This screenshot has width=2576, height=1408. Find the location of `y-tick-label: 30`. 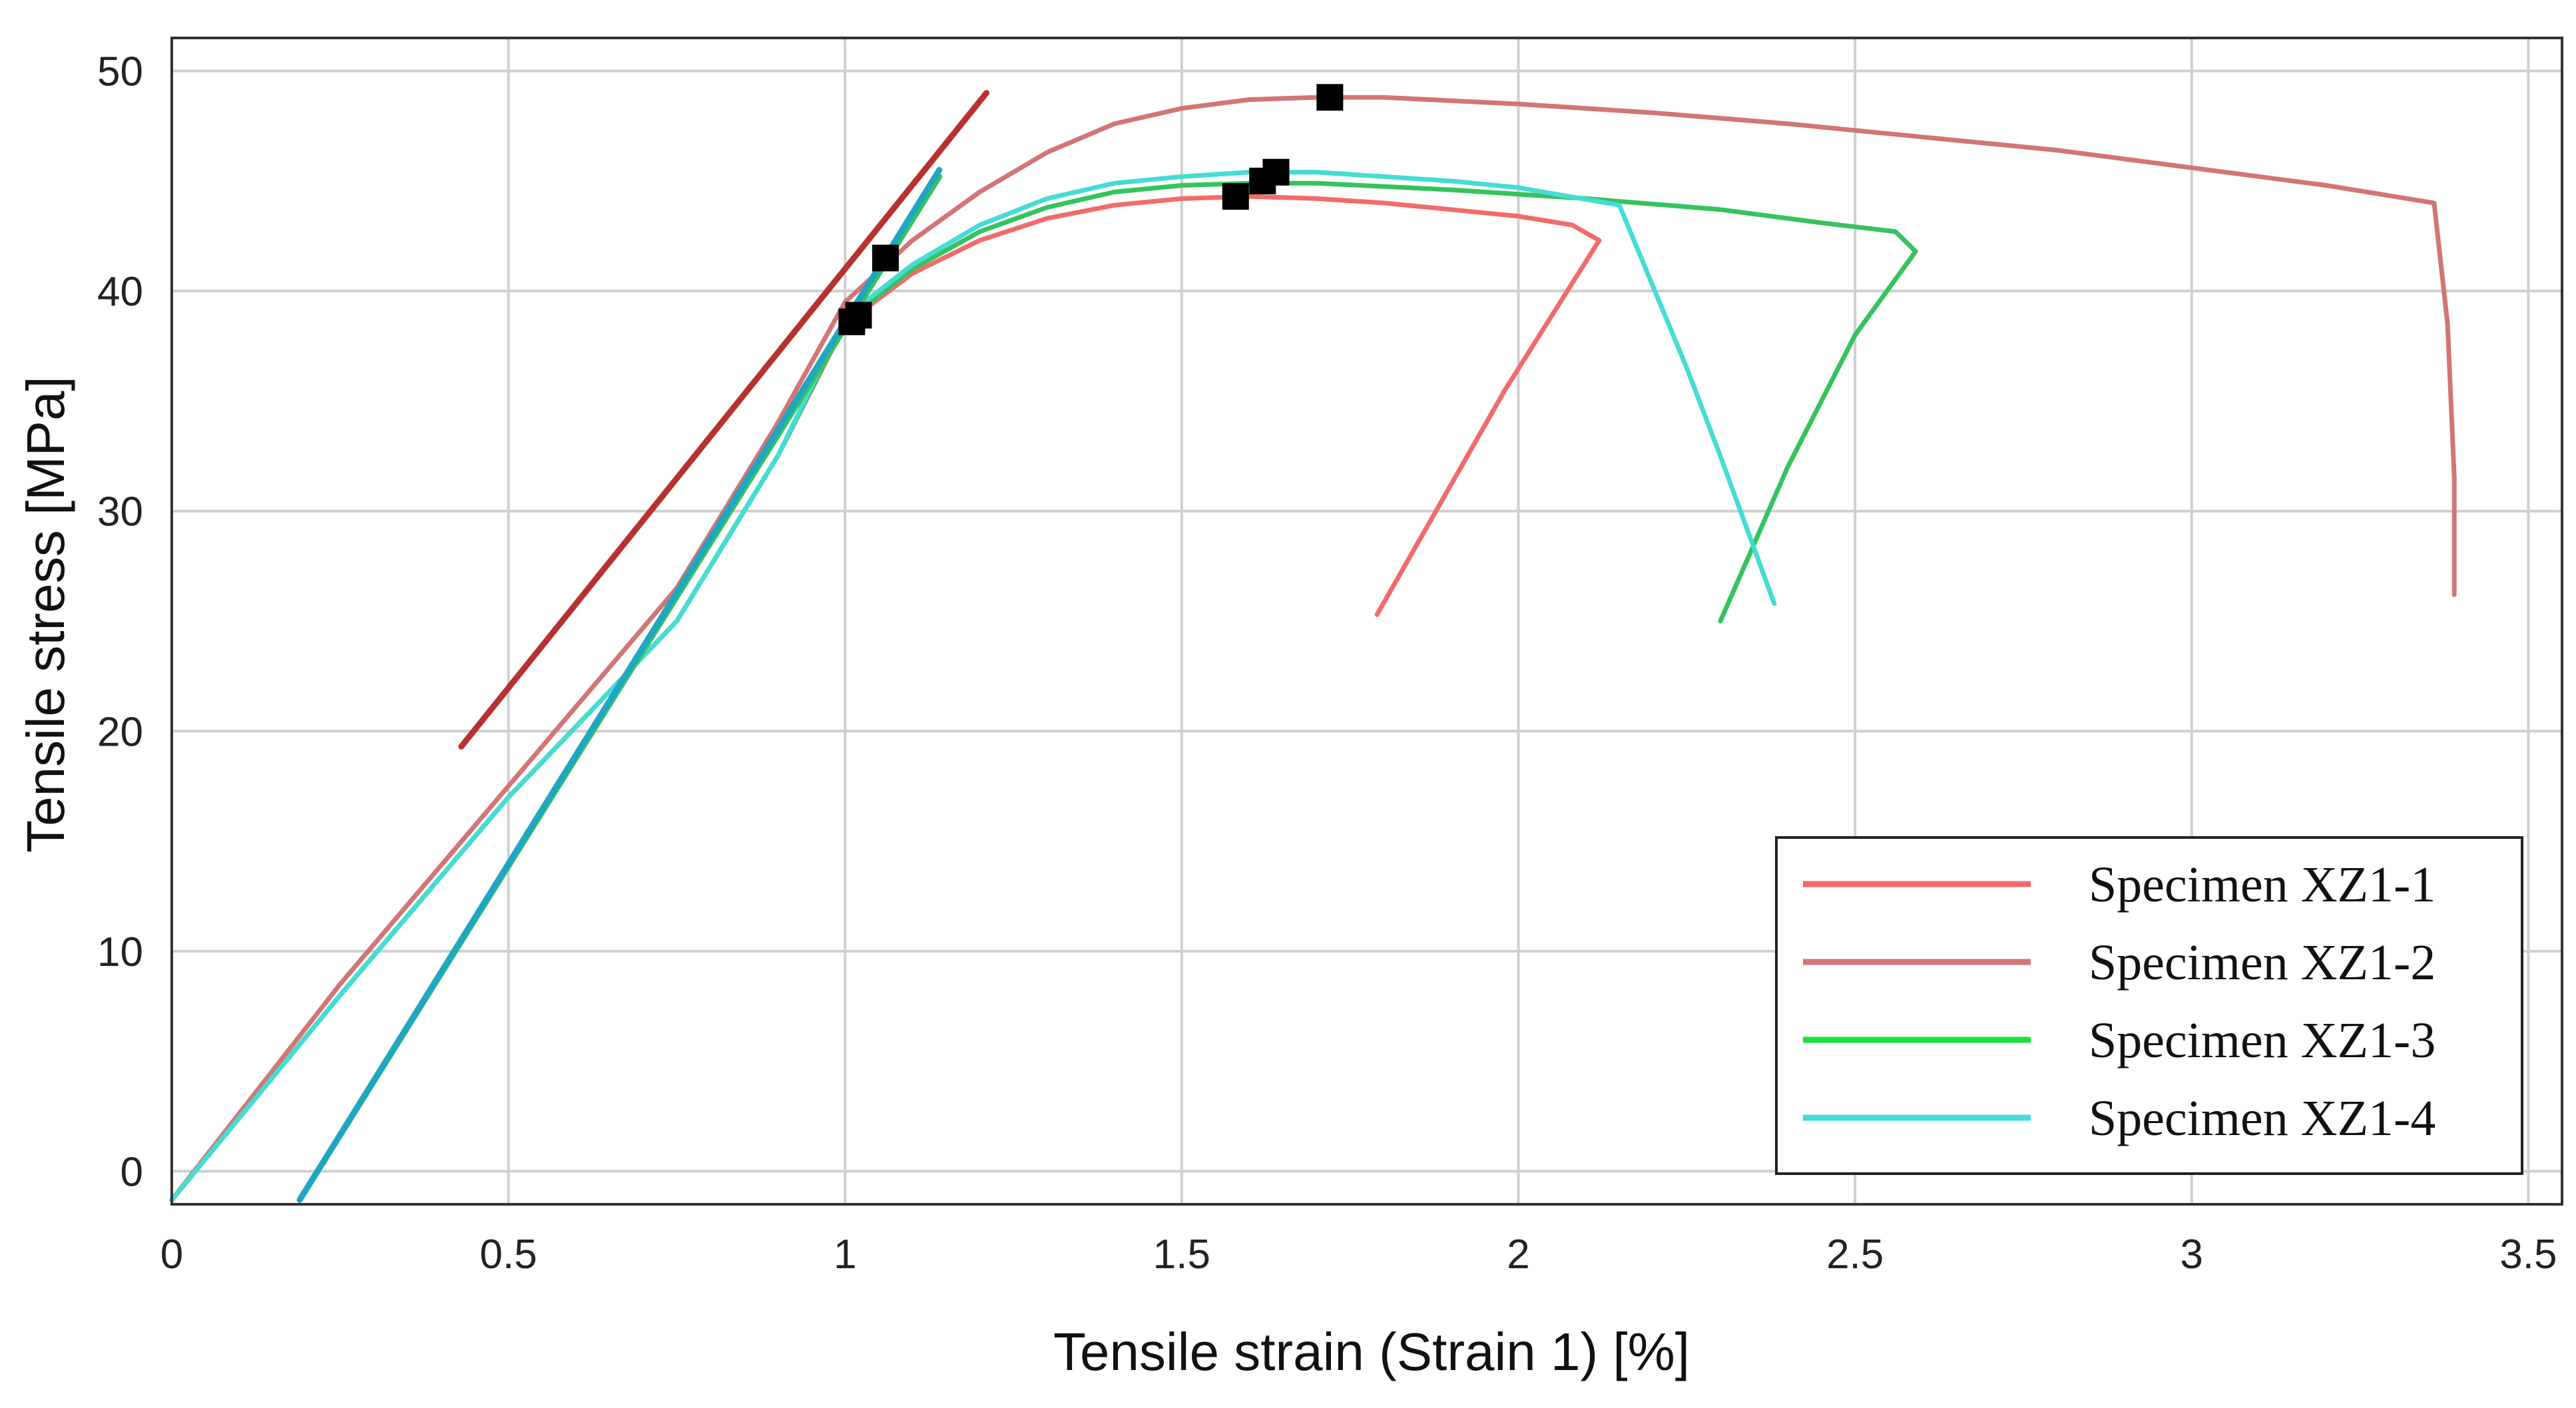

y-tick-label: 30 is located at coordinates (120, 512).